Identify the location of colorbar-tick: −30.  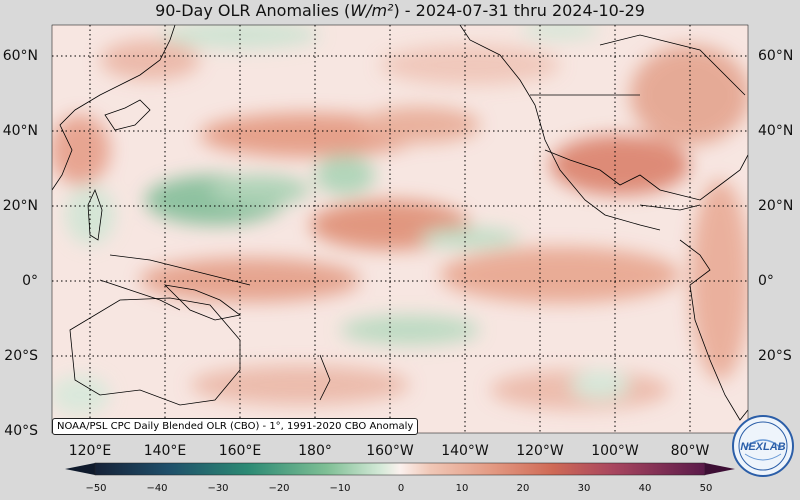
(218, 488).